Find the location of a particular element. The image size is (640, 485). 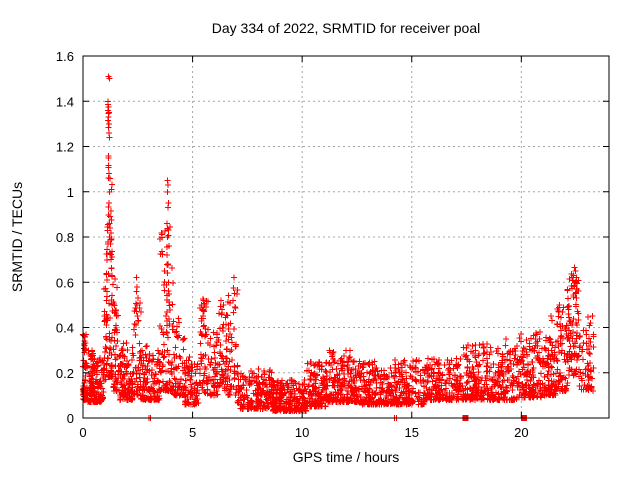

y-tick-label: 1.6 is located at coordinates (65, 56).